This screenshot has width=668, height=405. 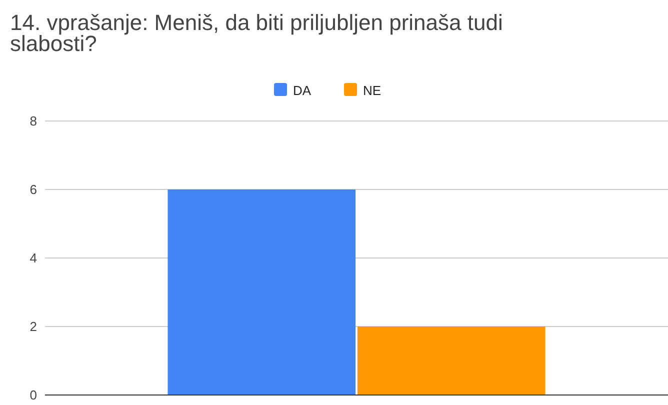 I want to click on y-tick-label: 4, so click(x=33, y=258).